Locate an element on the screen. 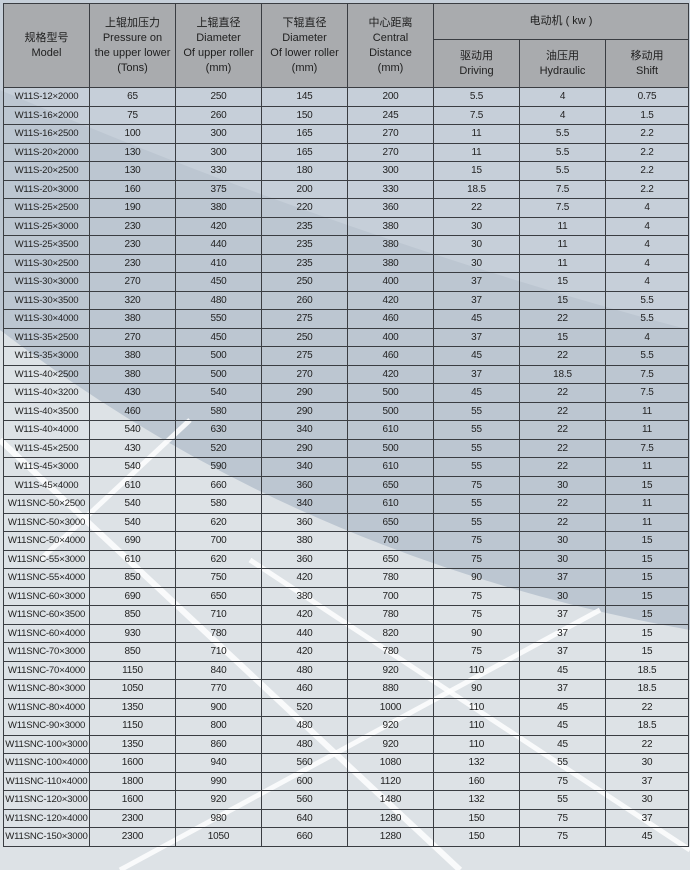 This screenshot has width=690, height=870. table-row: W11S-45×4000 610 660 360 650 75 30 15 is located at coordinates (346, 485).